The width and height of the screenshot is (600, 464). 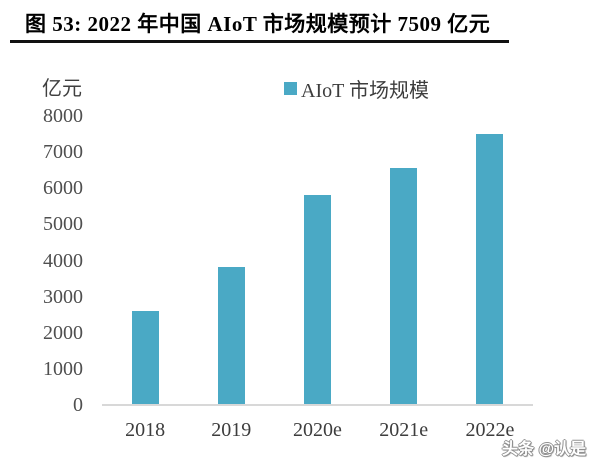 I want to click on bar-2022e, so click(x=490, y=269).